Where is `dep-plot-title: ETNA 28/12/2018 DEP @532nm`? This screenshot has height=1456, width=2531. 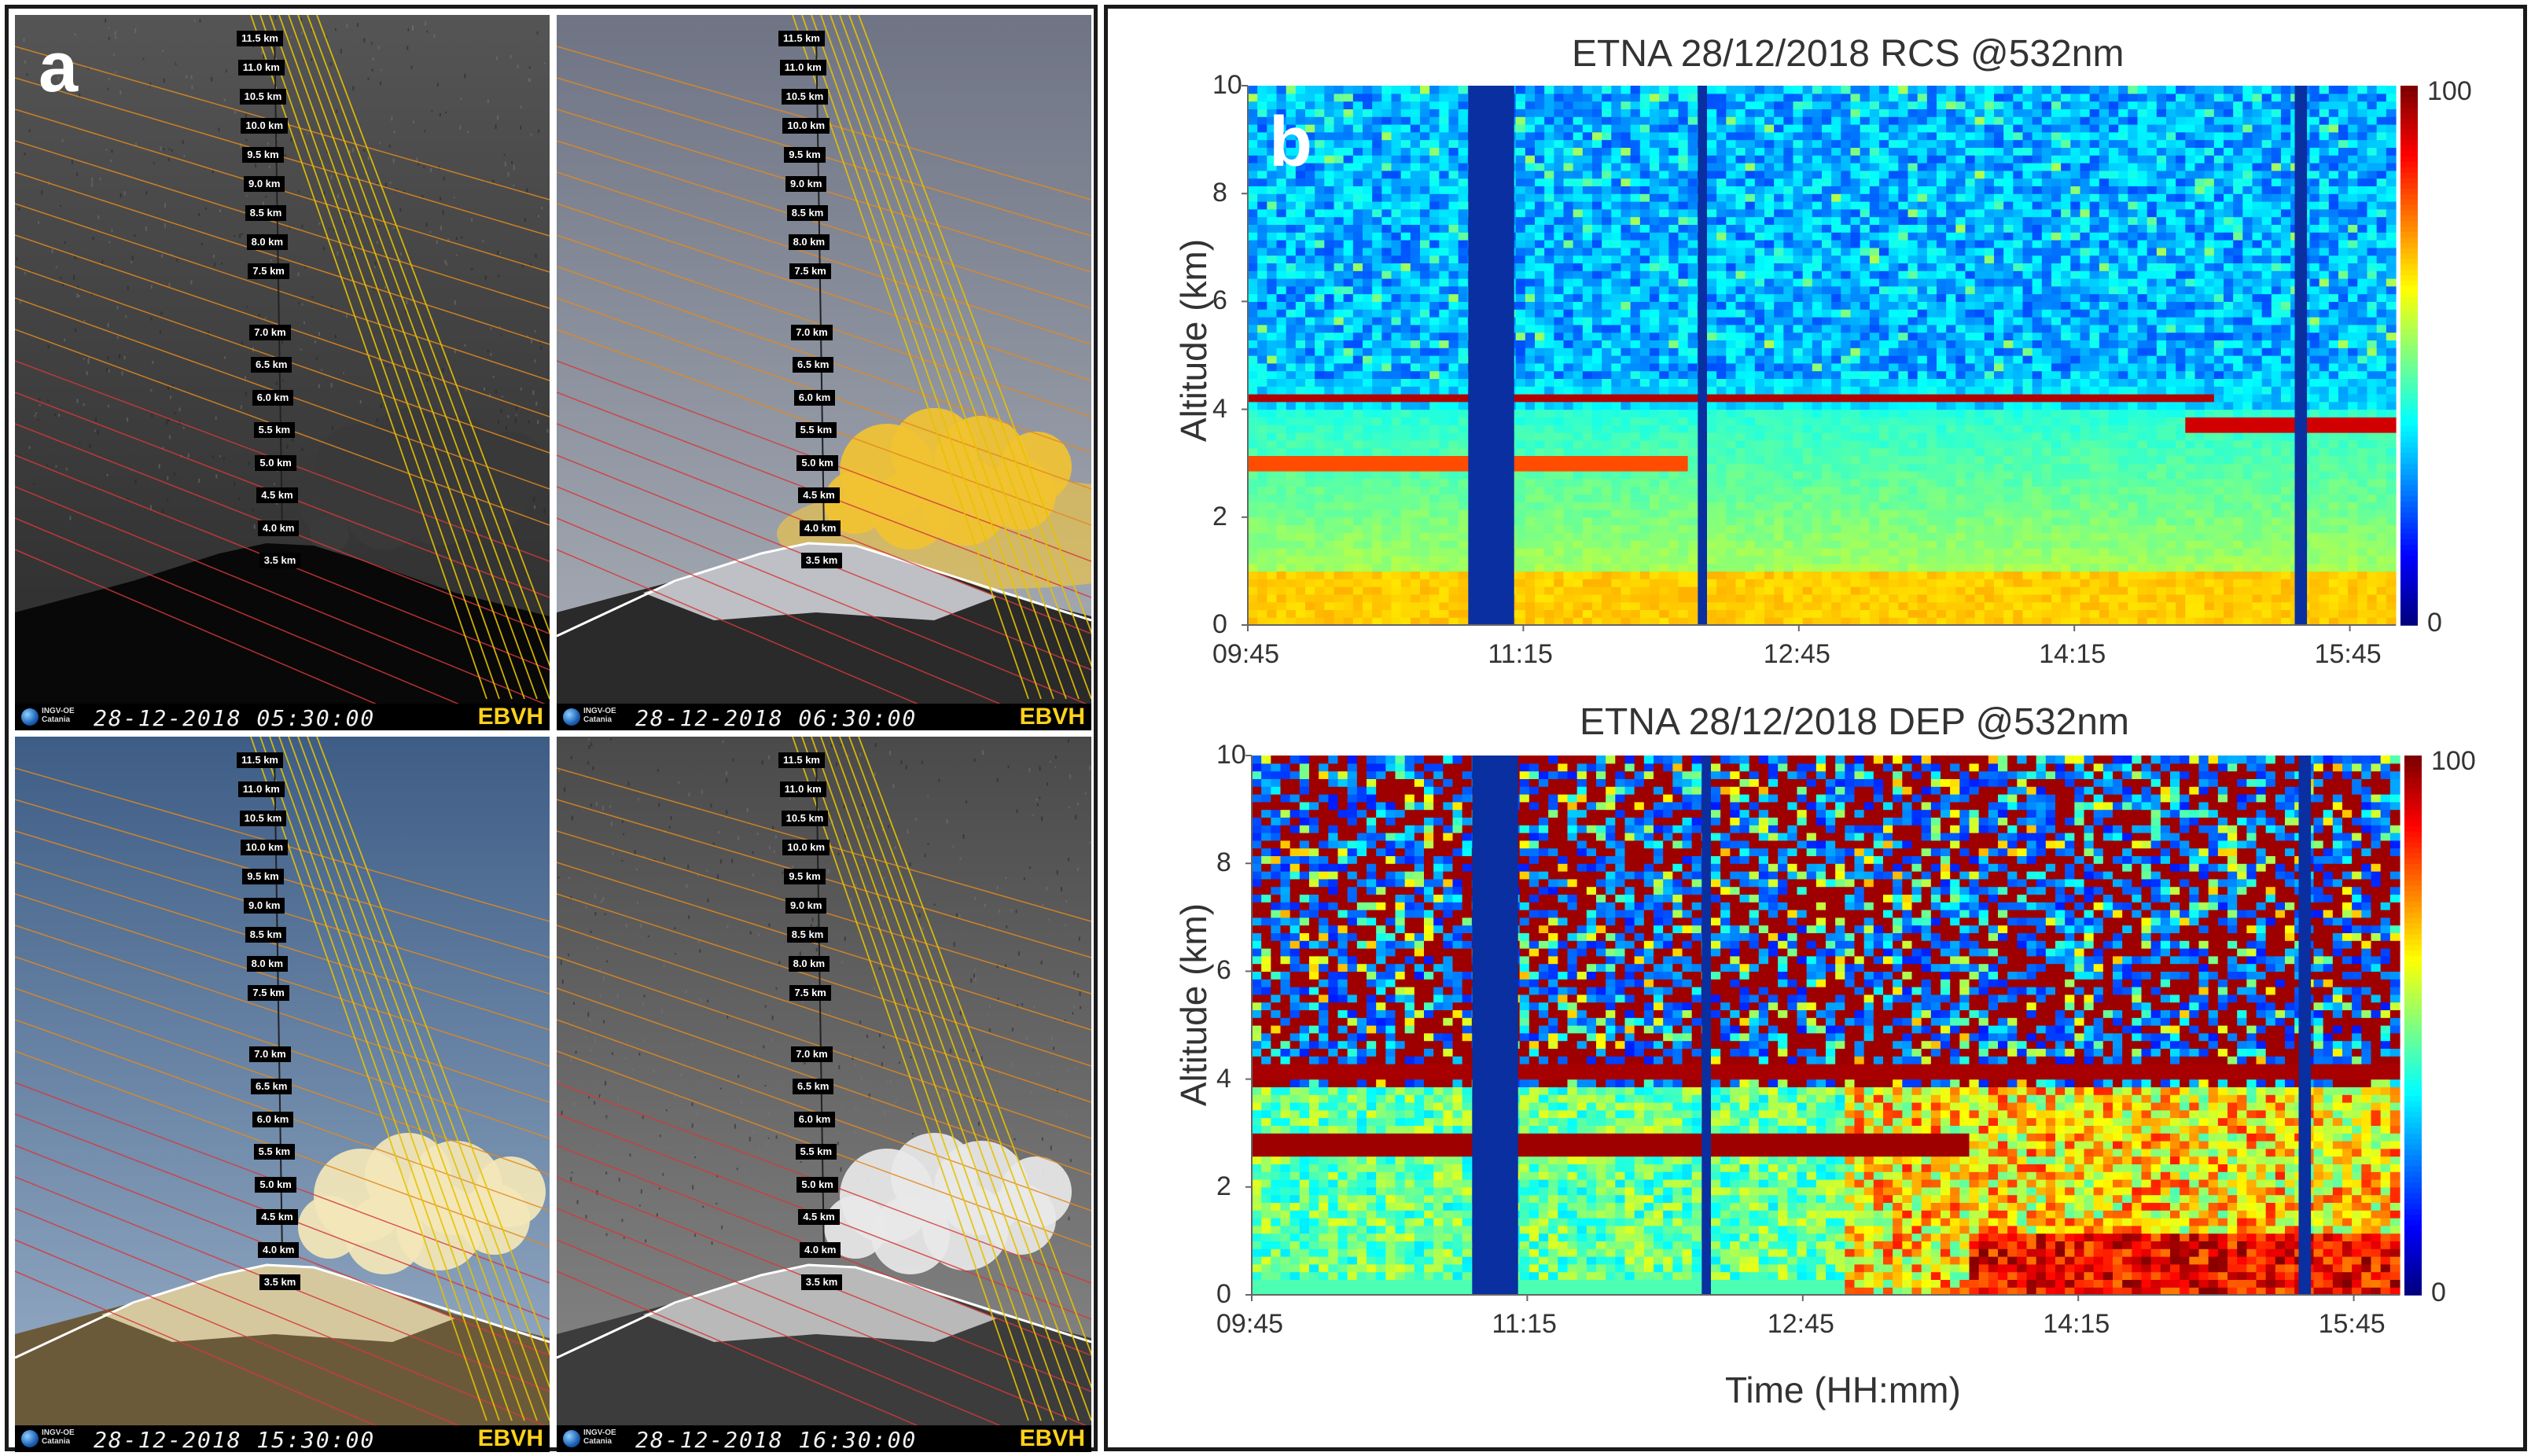
dep-plot-title: ETNA 28/12/2018 DEP @532nm is located at coordinates (1854, 722).